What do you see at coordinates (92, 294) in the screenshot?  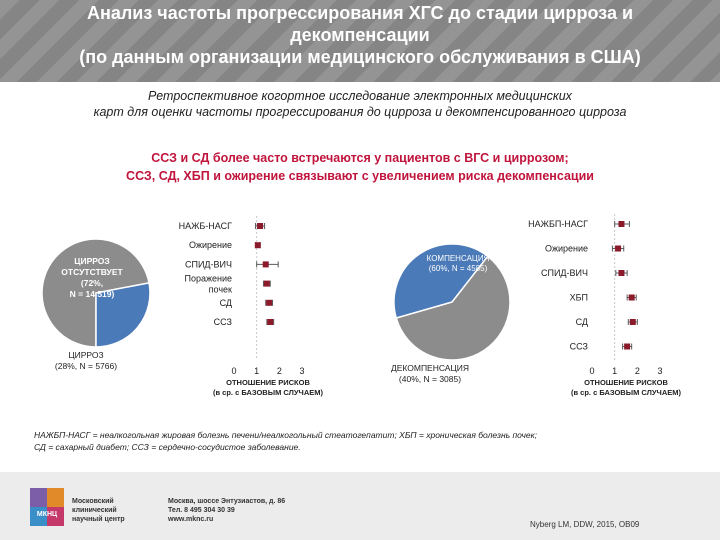 I see `pie-slice-label: N = 14 519)` at bounding box center [92, 294].